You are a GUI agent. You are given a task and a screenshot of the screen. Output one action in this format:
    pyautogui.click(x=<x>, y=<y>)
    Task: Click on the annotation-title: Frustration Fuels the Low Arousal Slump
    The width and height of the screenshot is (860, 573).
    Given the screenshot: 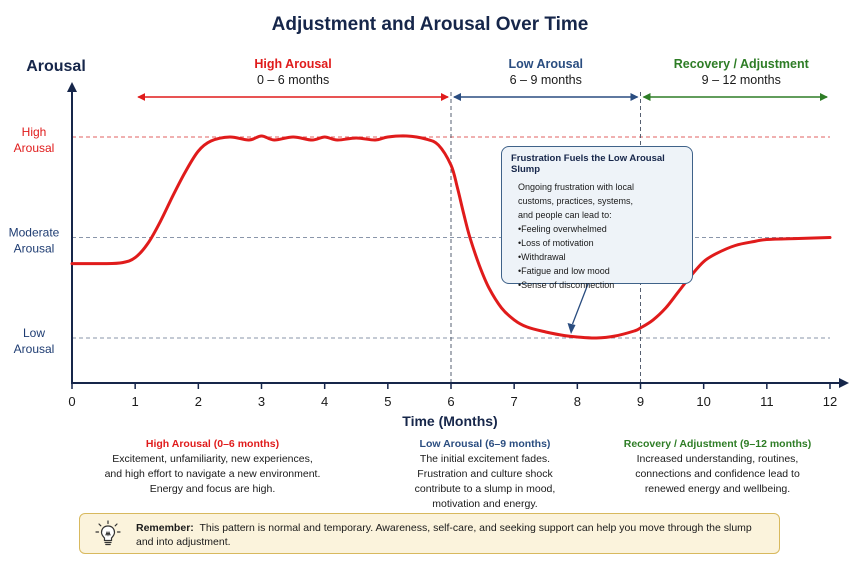 What is the action you would take?
    pyautogui.click(x=588, y=164)
    